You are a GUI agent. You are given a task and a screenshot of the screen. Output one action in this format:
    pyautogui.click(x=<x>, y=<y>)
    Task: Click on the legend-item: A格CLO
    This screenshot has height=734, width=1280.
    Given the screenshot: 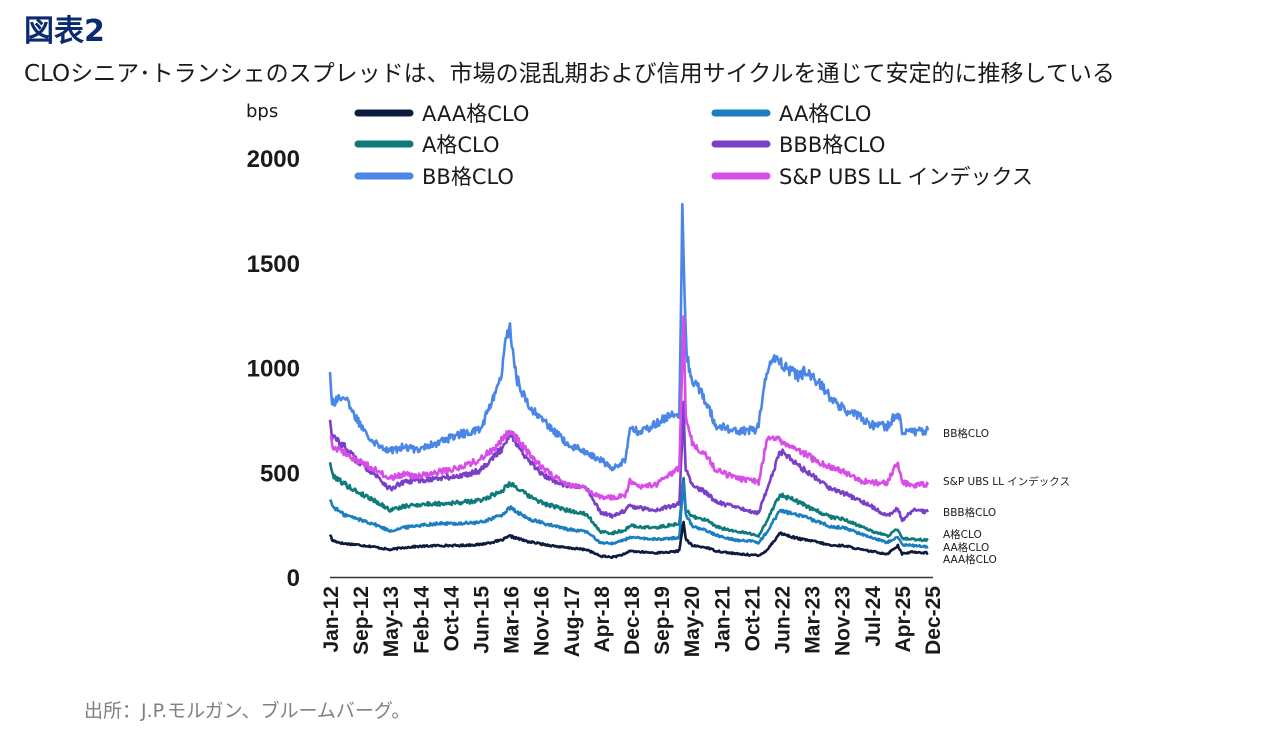 What is the action you would take?
    pyautogui.click(x=427, y=145)
    